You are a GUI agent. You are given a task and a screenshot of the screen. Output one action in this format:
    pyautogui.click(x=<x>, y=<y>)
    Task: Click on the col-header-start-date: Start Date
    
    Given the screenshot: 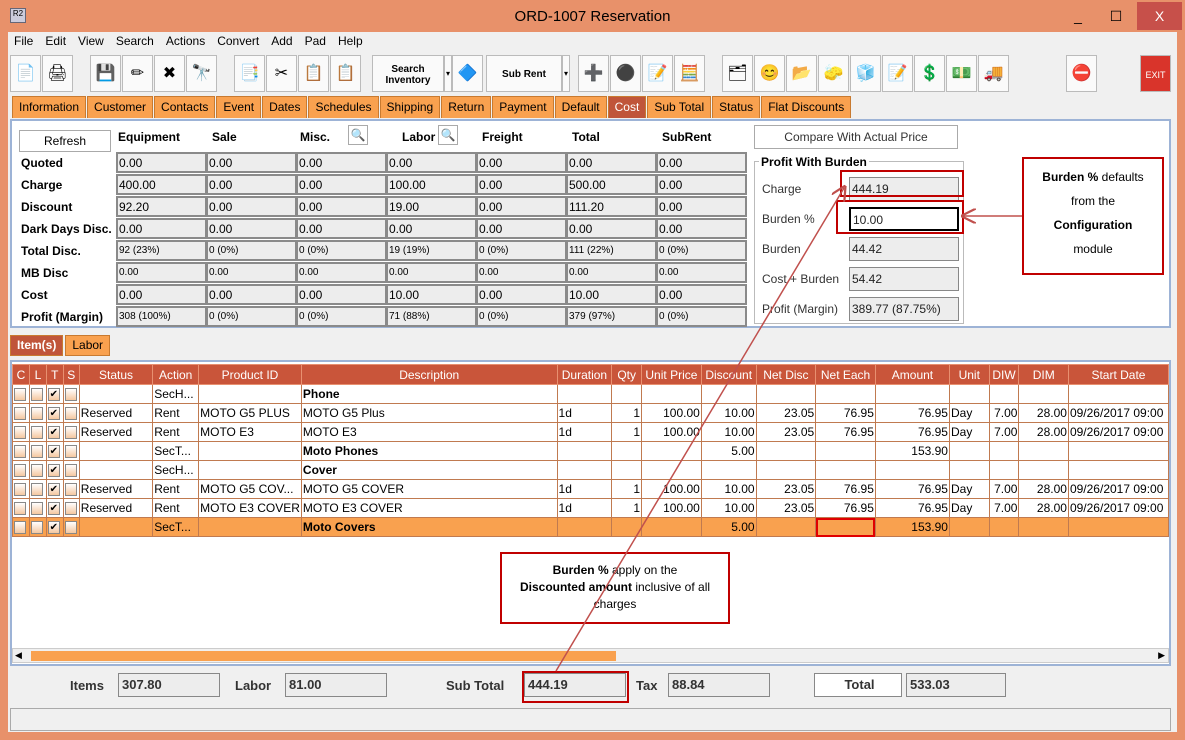 What is the action you would take?
    pyautogui.click(x=1118, y=374)
    